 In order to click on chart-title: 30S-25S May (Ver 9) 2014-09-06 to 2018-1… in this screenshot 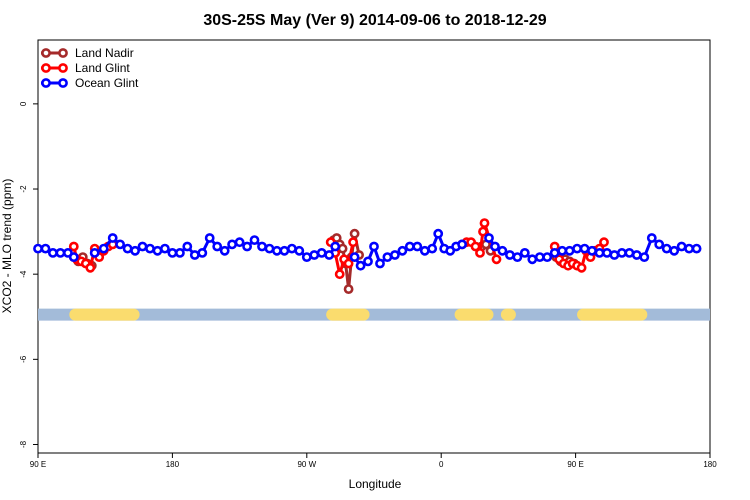, I will do `click(374, 20)`.